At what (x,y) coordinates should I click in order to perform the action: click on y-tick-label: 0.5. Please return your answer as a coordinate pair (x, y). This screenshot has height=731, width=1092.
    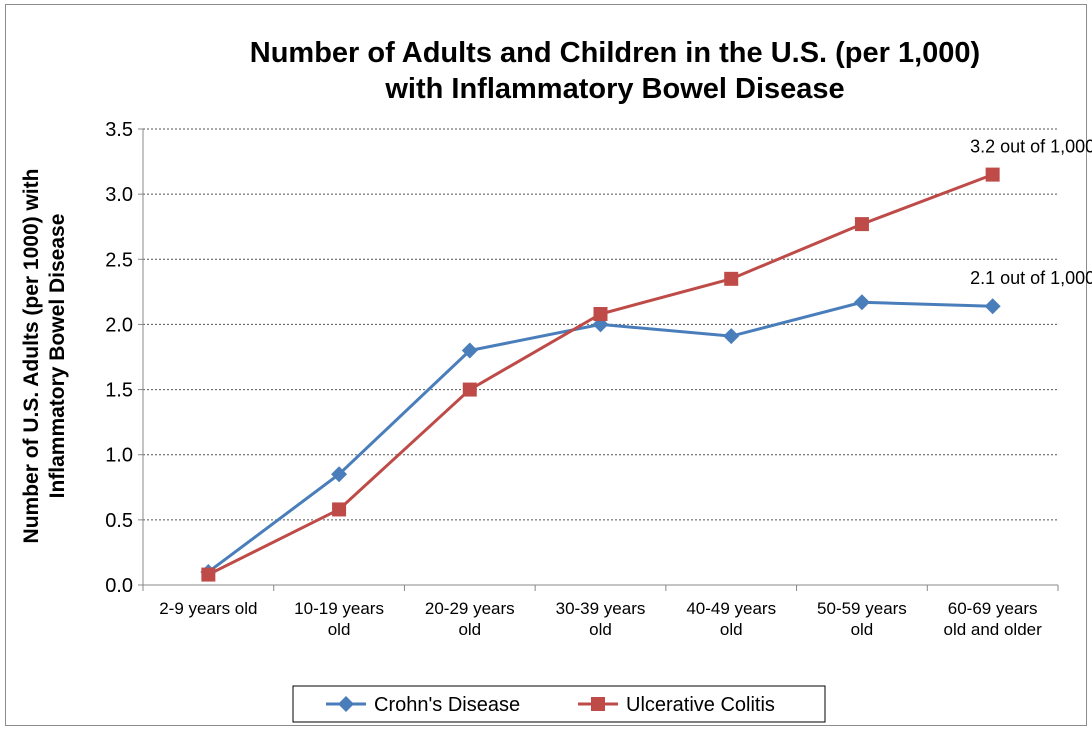
    Looking at the image, I should click on (119, 521).